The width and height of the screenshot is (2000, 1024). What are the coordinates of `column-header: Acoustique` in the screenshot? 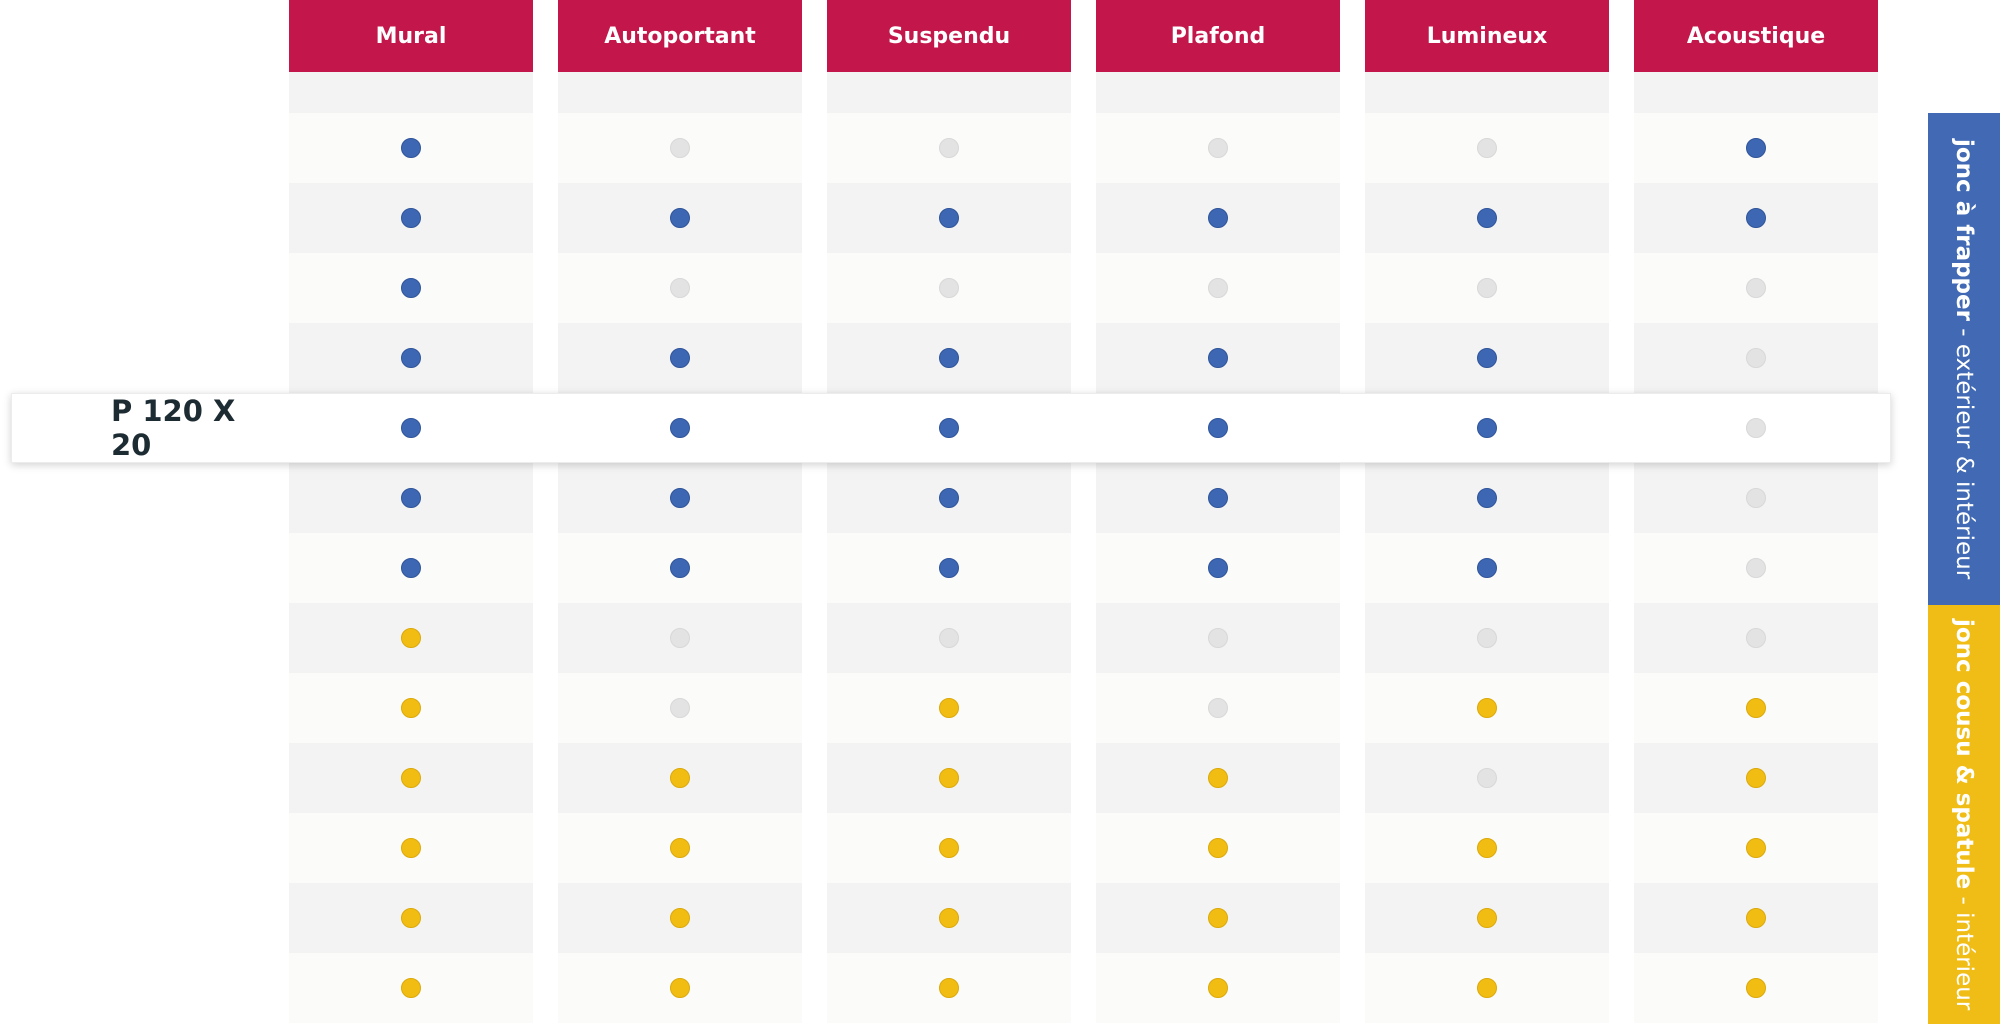 It's located at (1756, 36).